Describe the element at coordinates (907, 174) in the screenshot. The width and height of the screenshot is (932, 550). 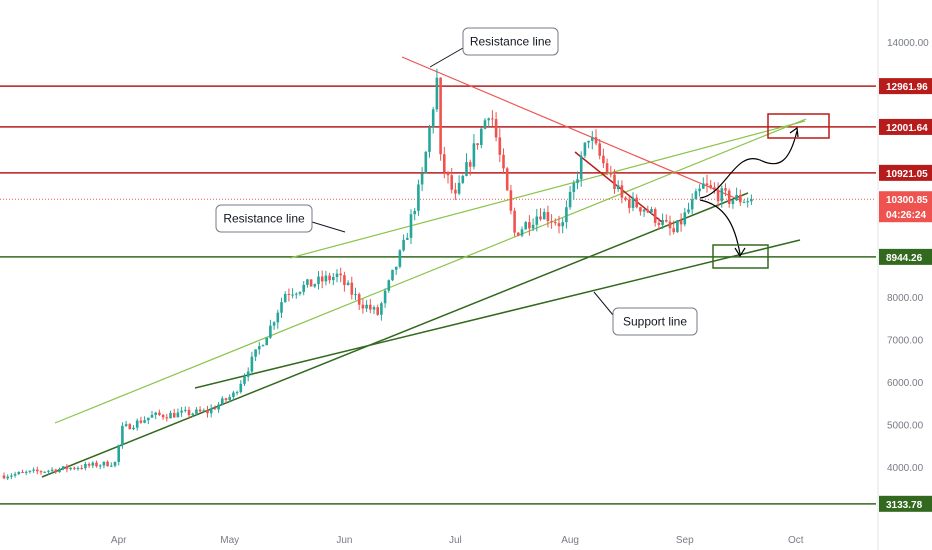
I see `level-price-tag: 10921.05` at that location.